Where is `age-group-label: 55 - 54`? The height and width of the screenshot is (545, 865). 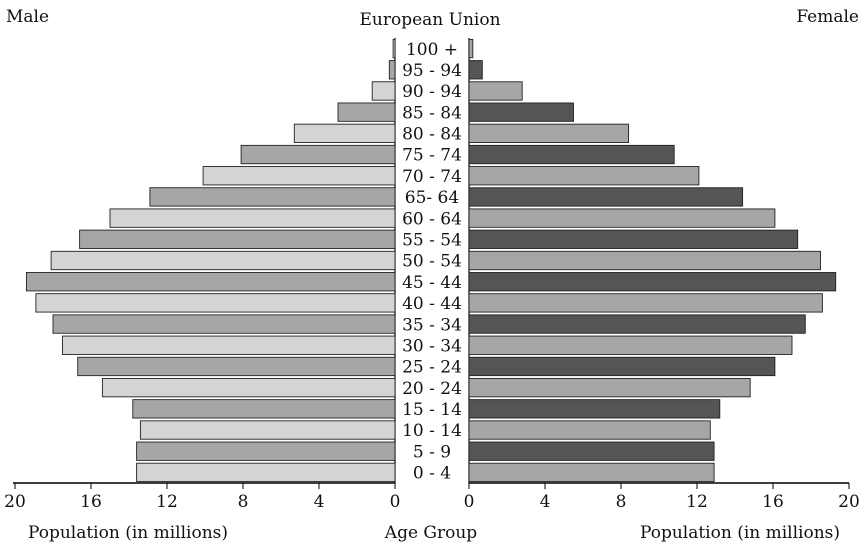
age-group-label: 55 - 54 is located at coordinates (432, 241).